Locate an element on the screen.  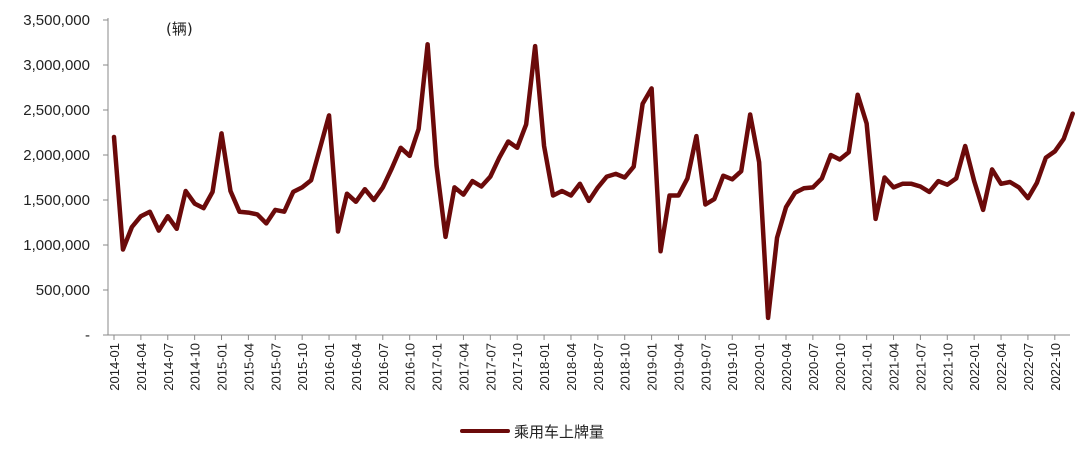
x-tick-label: 2021-07 is located at coordinates (920, 367).